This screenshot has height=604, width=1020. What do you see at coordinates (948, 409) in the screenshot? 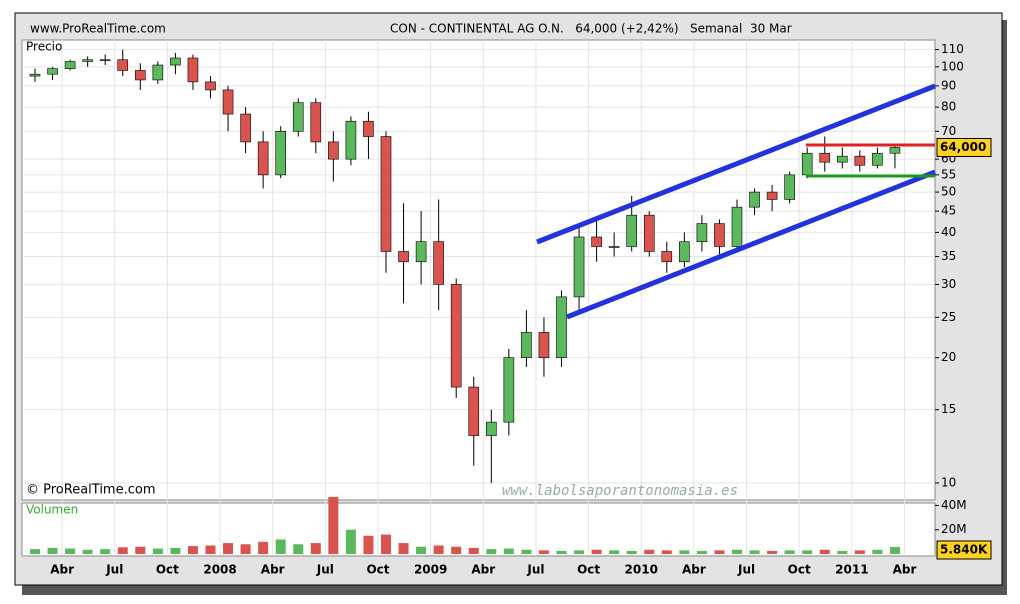
I see `y-tick-label: 15` at bounding box center [948, 409].